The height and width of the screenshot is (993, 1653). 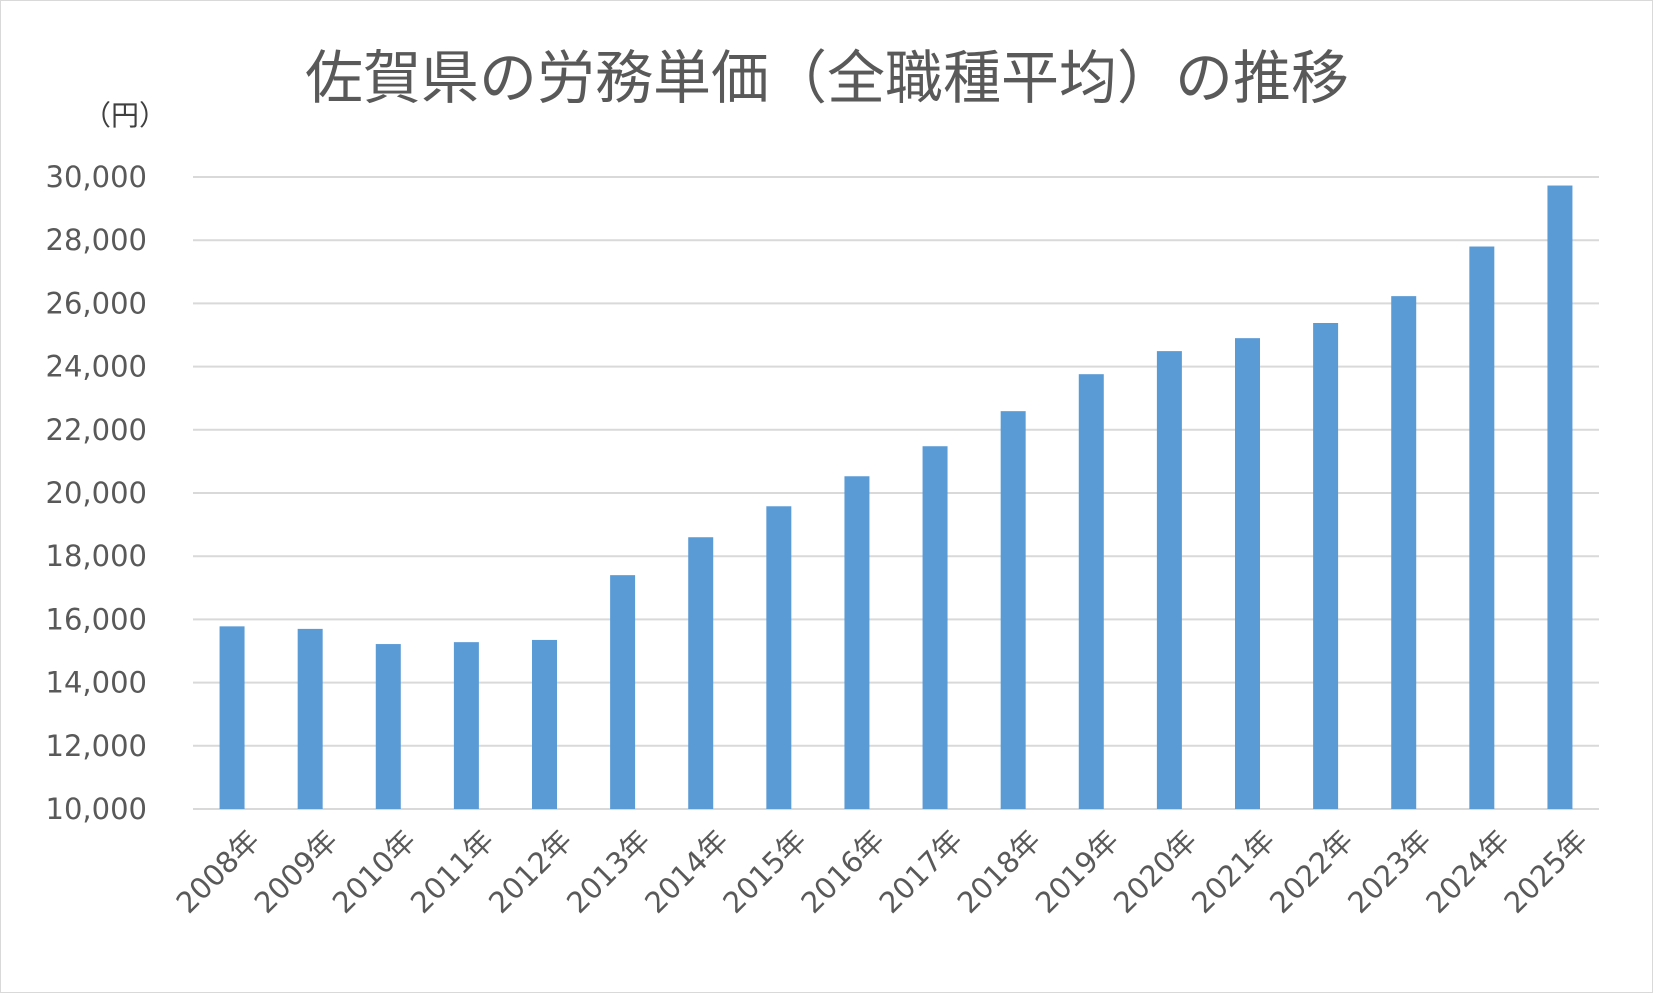 What do you see at coordinates (1077, 871) in the screenshot?
I see `x-tick-label: 2019年` at bounding box center [1077, 871].